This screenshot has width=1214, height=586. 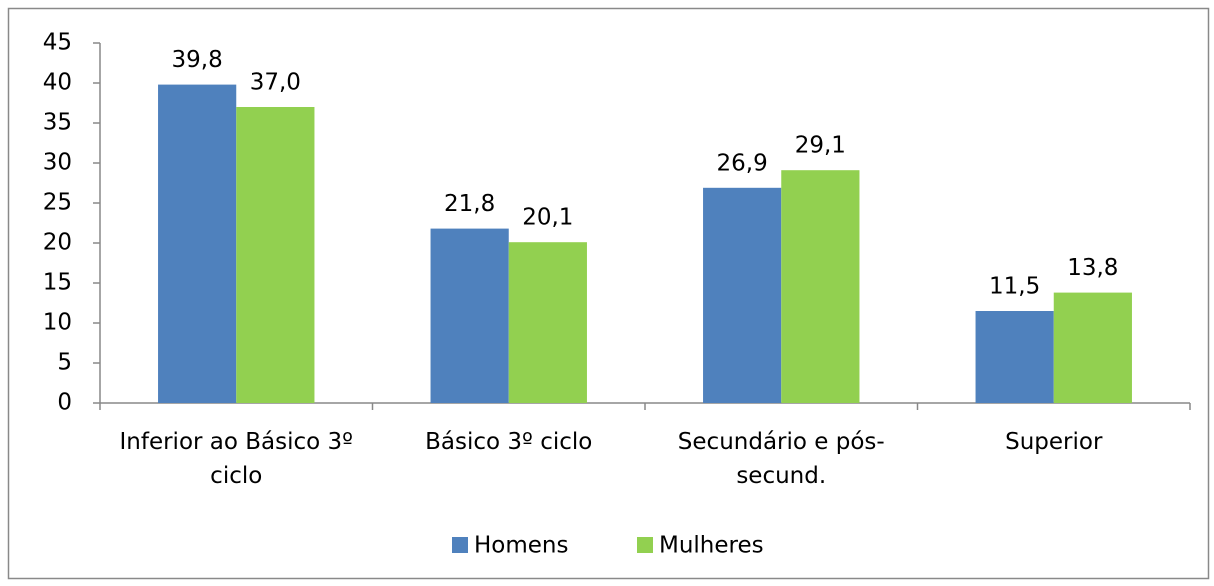 I want to click on x-tick-label: Inferior ao Básico 3º ciclo, so click(x=236, y=459).